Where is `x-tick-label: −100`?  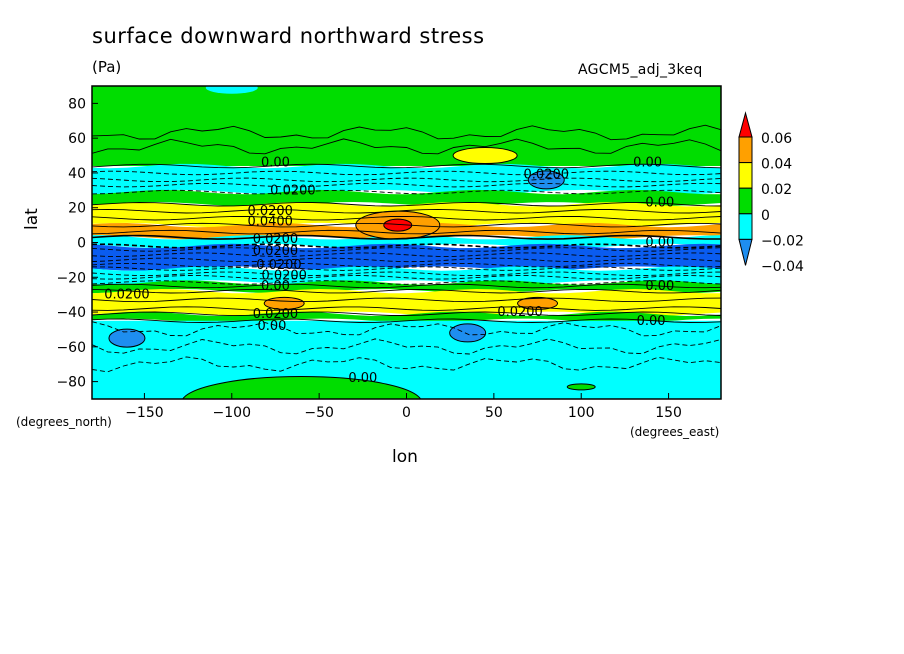 x-tick-label: −100 is located at coordinates (232, 413).